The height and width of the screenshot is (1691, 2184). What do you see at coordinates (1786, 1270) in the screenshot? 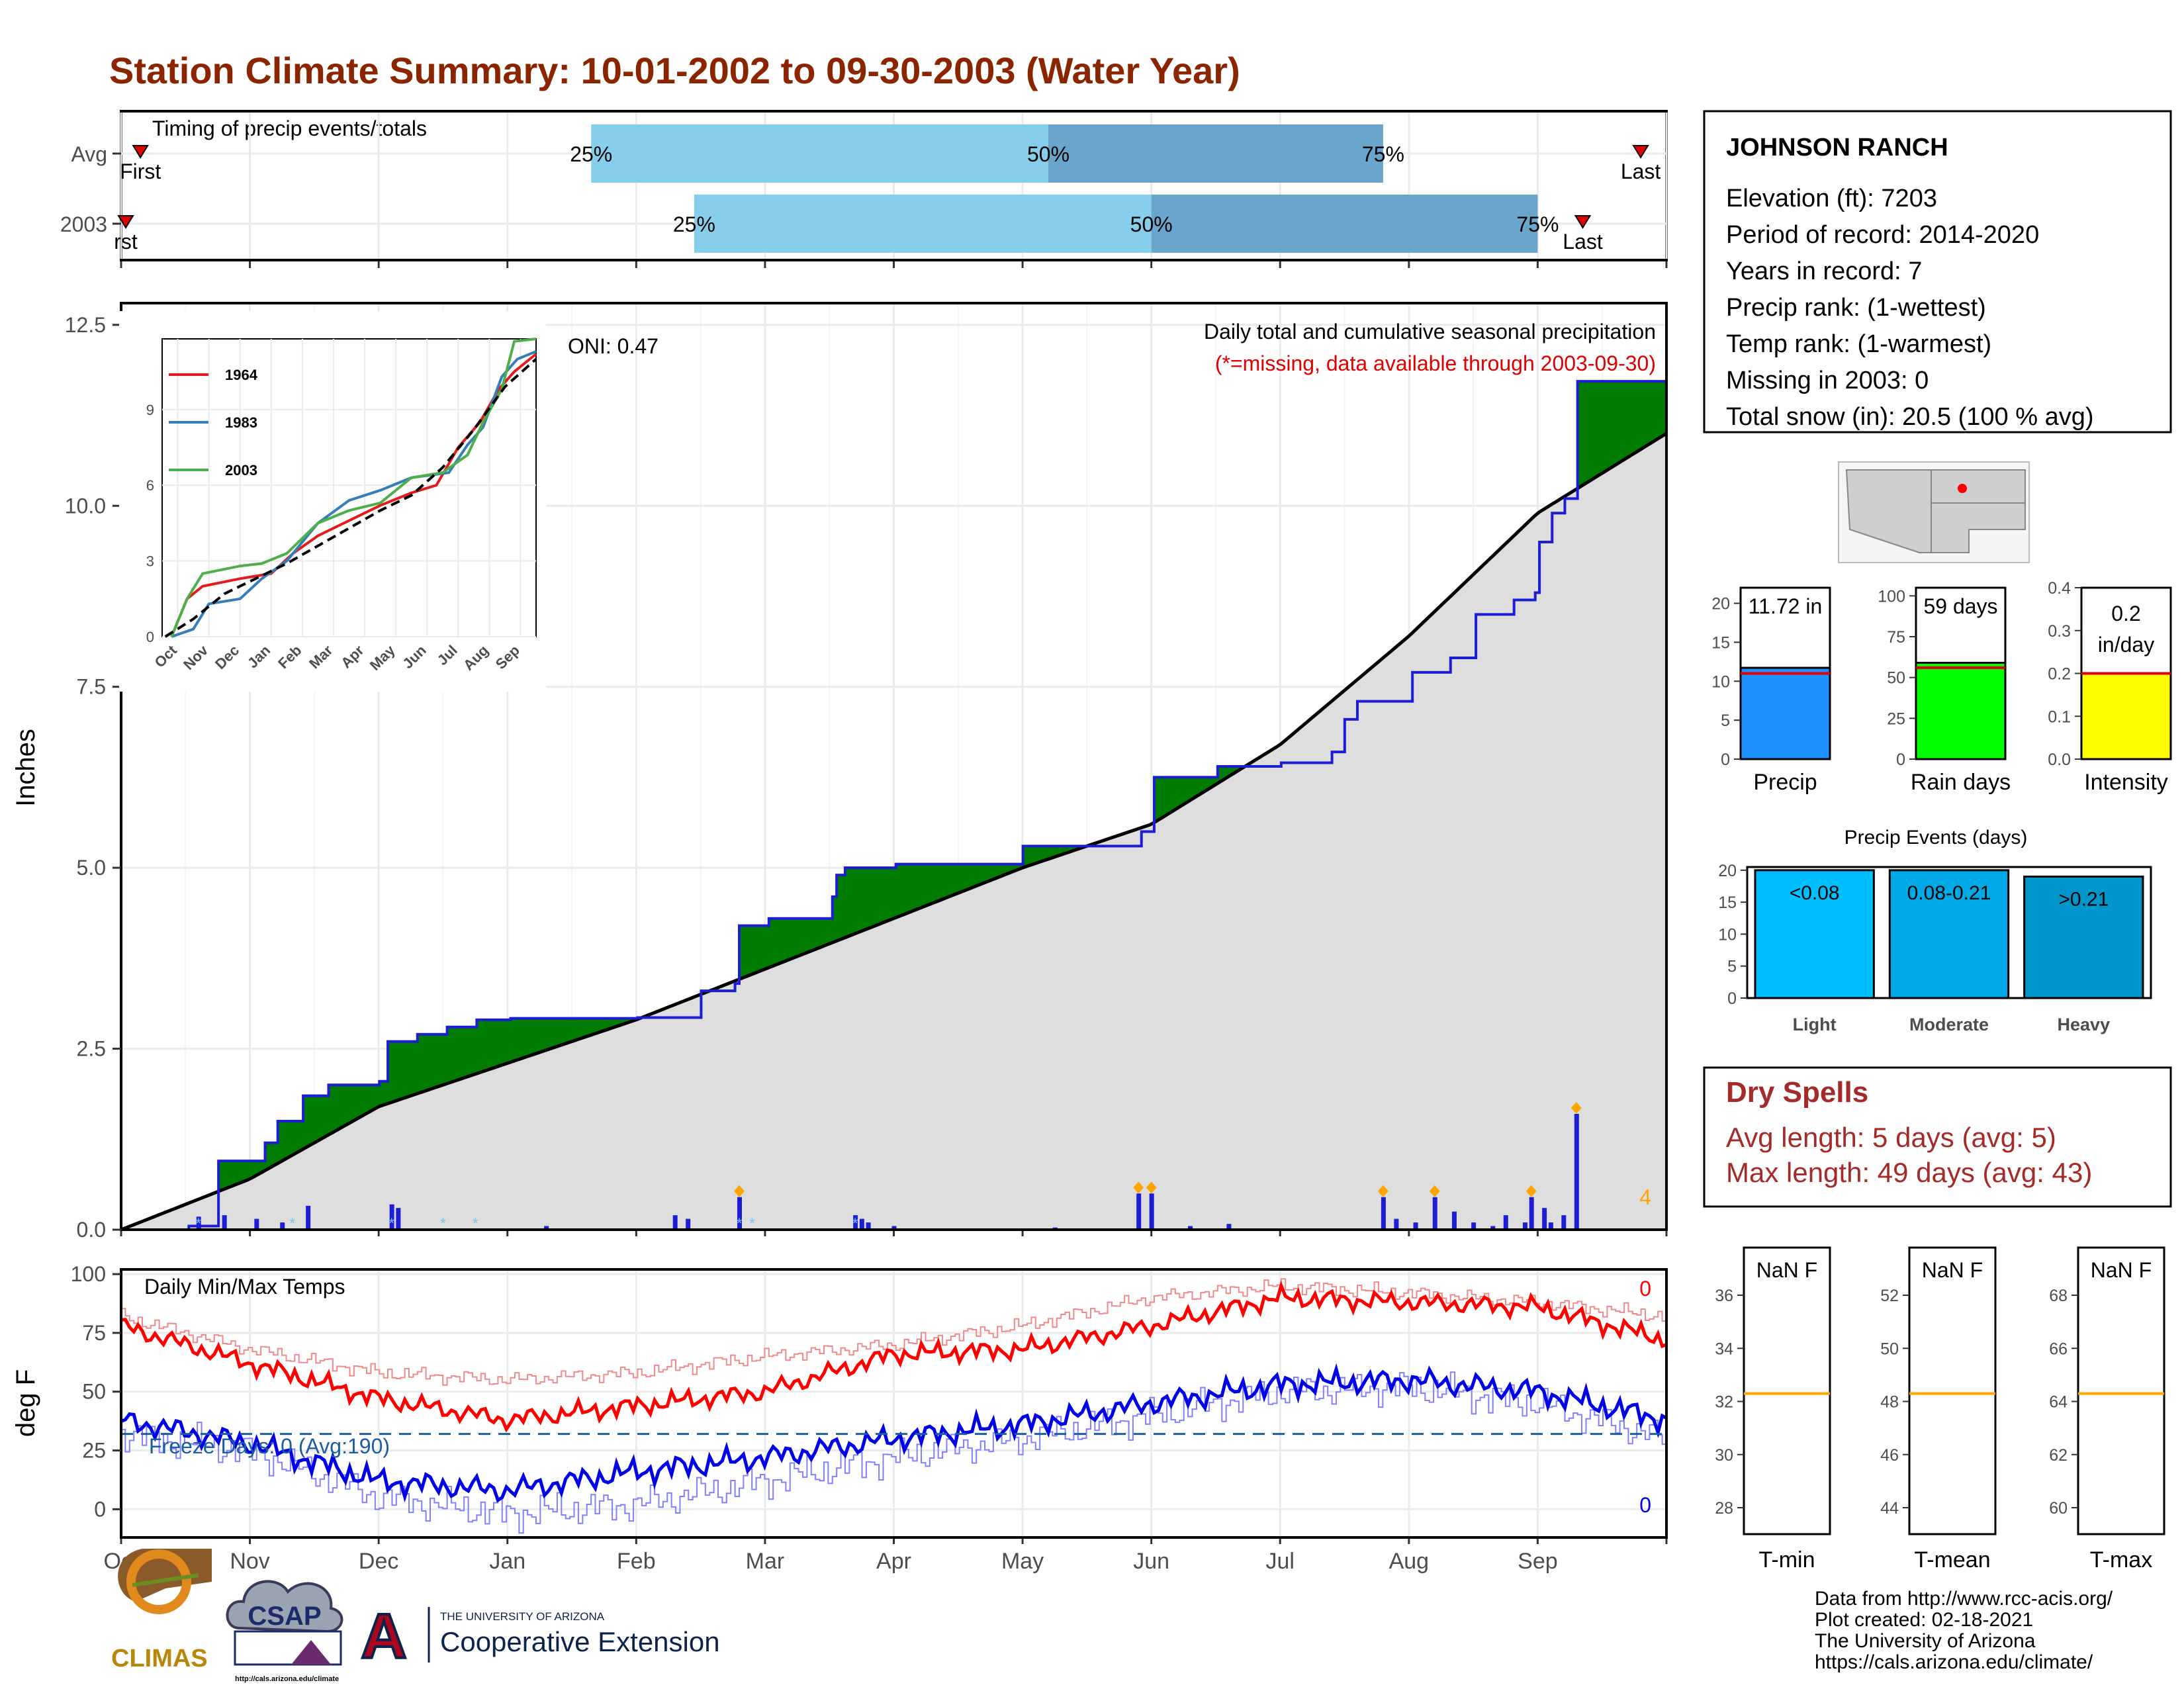
I see `temp-box-value: NaN F` at bounding box center [1786, 1270].